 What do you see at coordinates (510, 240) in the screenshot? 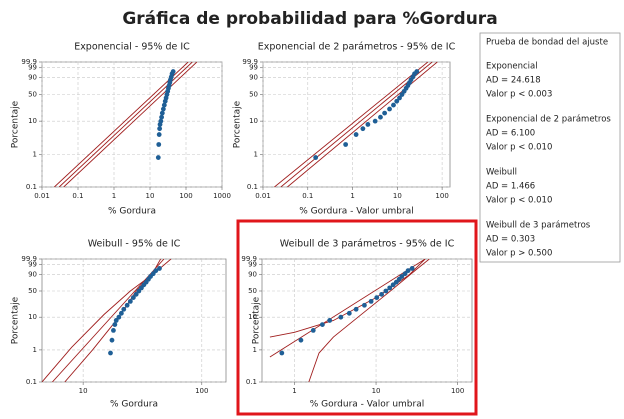
I see `gof-ad: AD = 0.303` at bounding box center [510, 240].